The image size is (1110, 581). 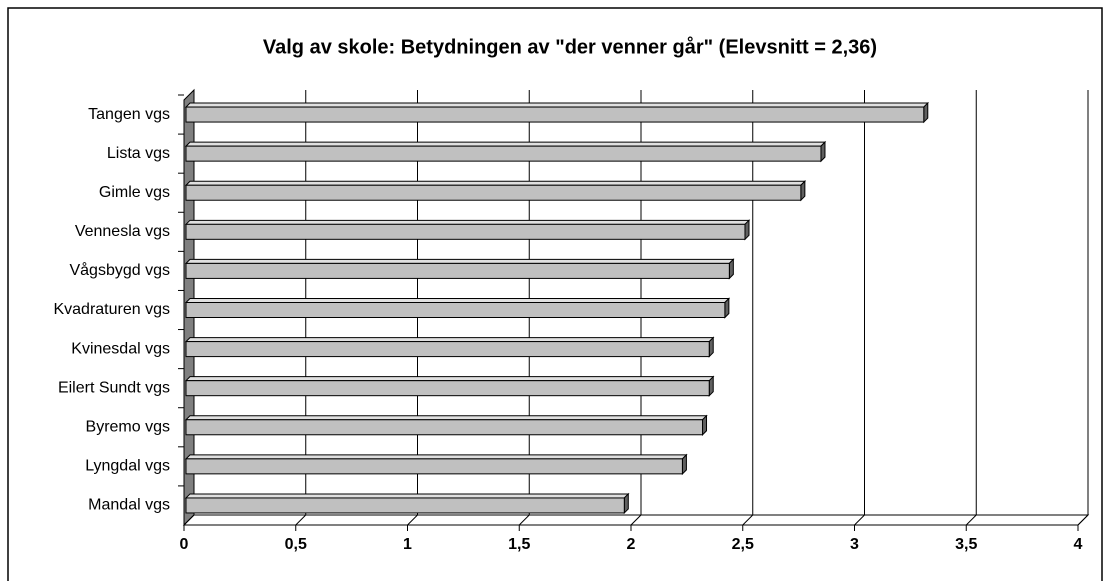 I want to click on y-tick-label: Kvinesdal vgs, so click(x=120, y=348).